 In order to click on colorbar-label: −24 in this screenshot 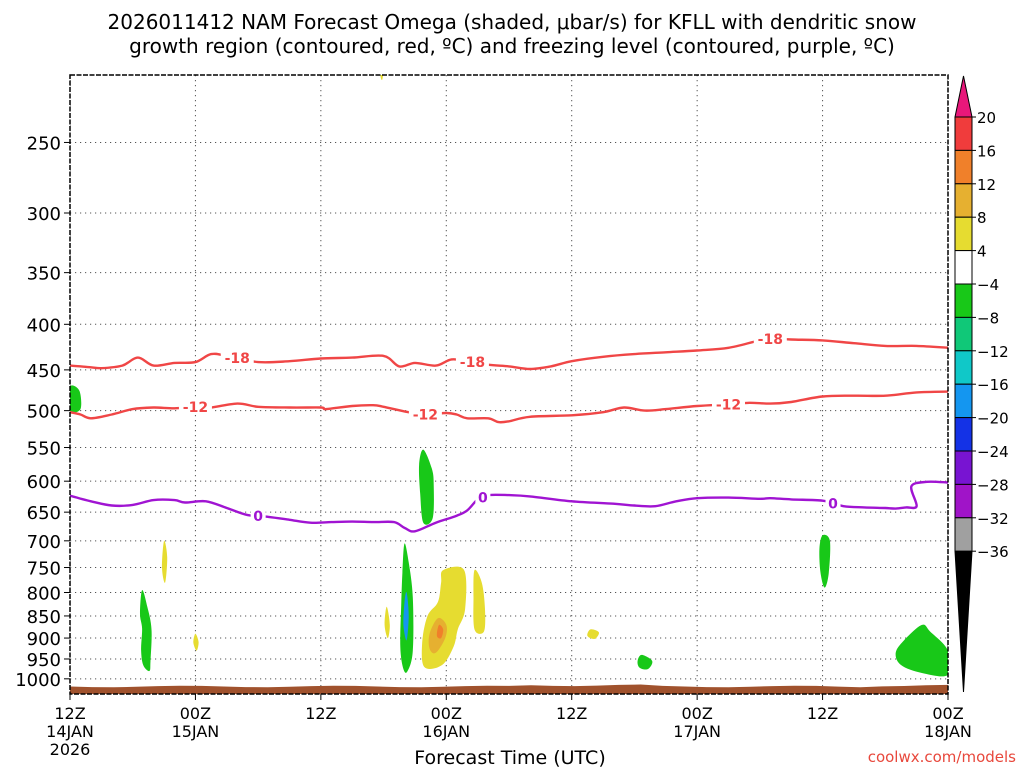, I will do `click(993, 452)`.